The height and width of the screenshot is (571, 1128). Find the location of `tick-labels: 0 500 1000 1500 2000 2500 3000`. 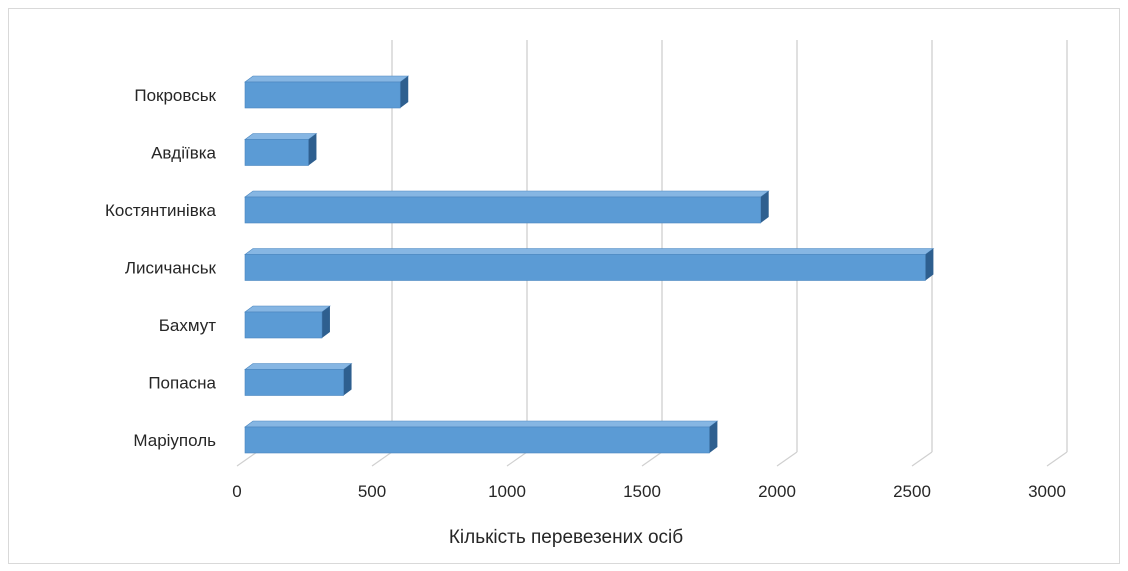

tick-labels: 0 500 1000 1500 2000 2500 3000 is located at coordinates (649, 491).